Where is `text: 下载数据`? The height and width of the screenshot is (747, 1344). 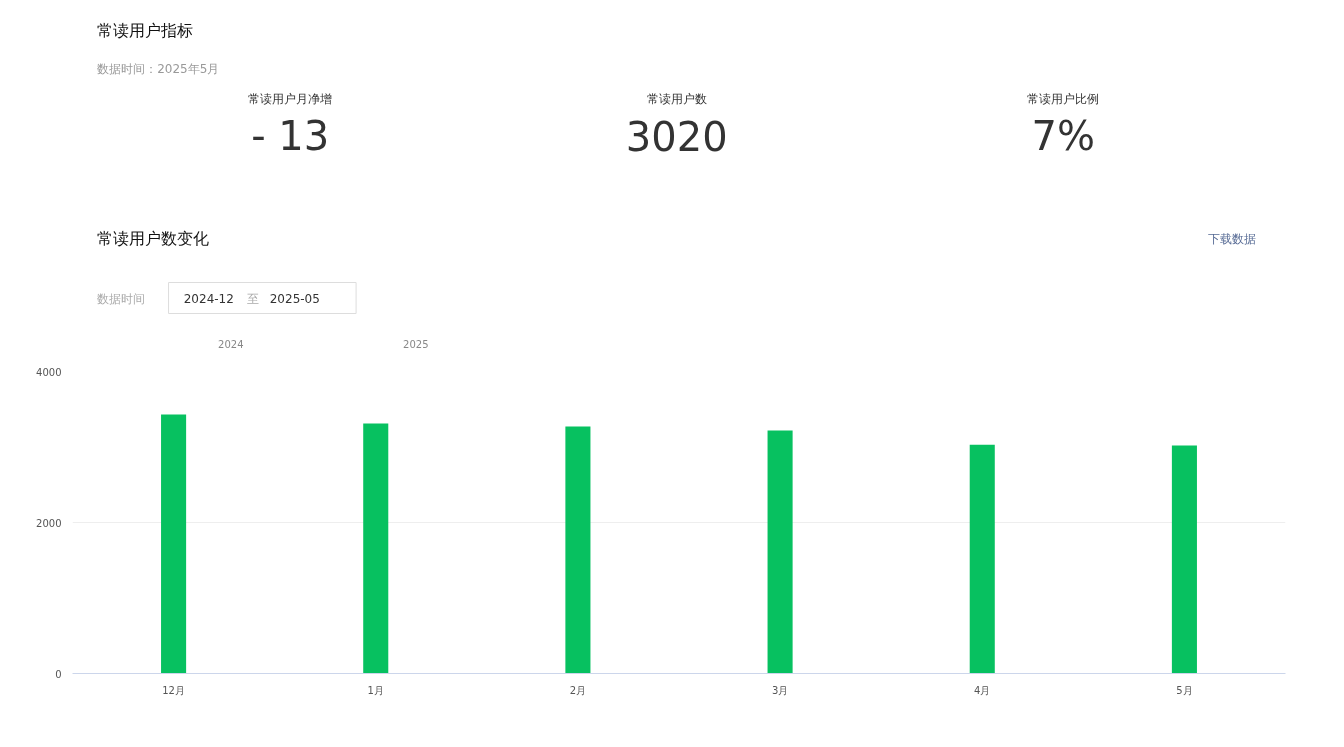
text: 下载数据 is located at coordinates (1232, 238).